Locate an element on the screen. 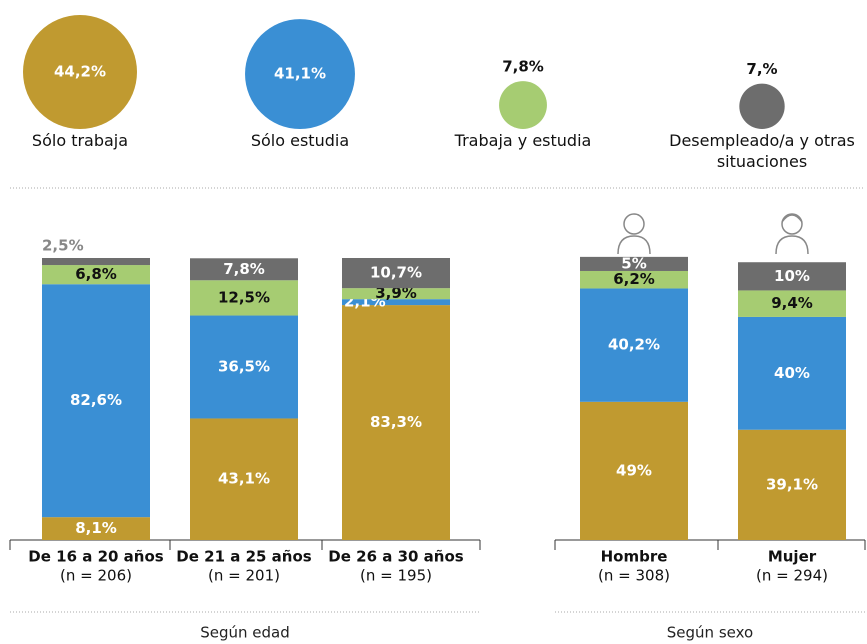 The width and height of the screenshot is (867, 644). value-label: 40% is located at coordinates (792, 373).